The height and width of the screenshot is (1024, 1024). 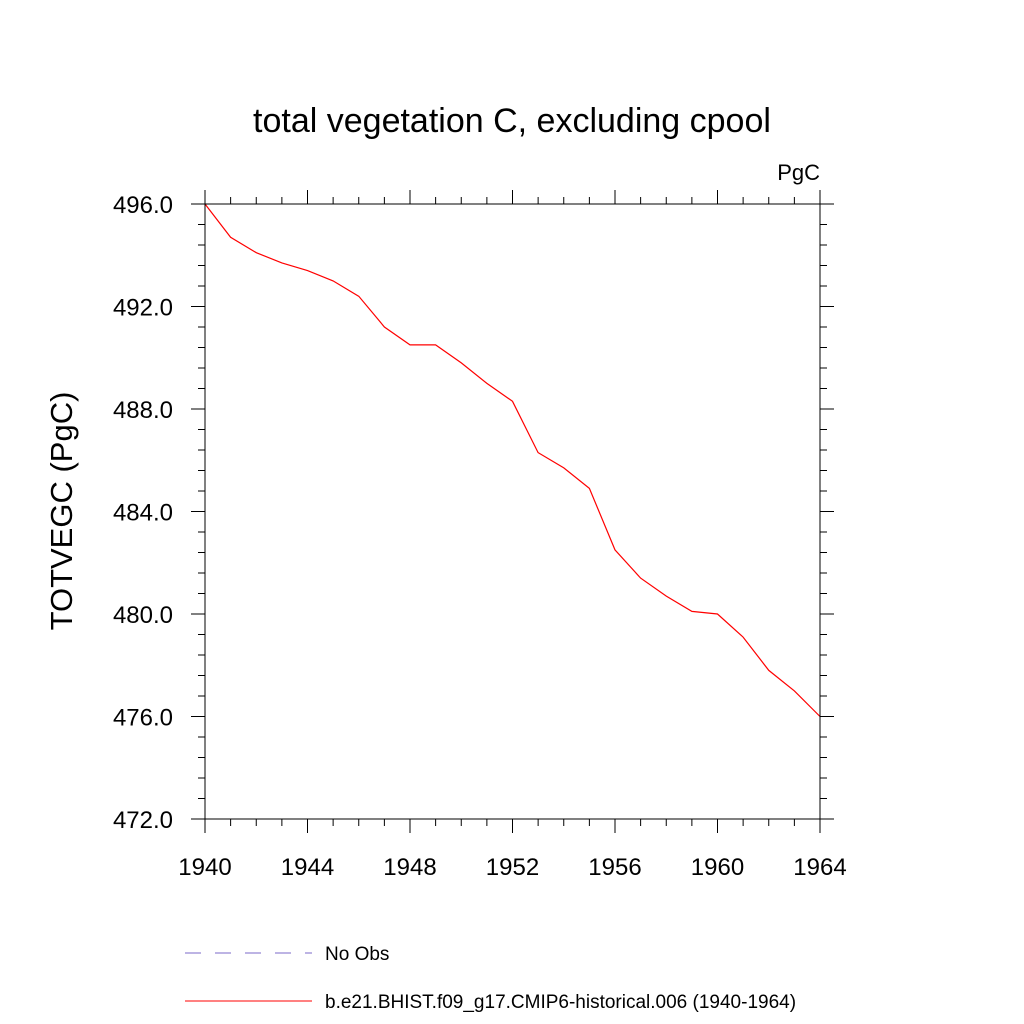 What do you see at coordinates (614, 867) in the screenshot?
I see `x-tick-label: 1956` at bounding box center [614, 867].